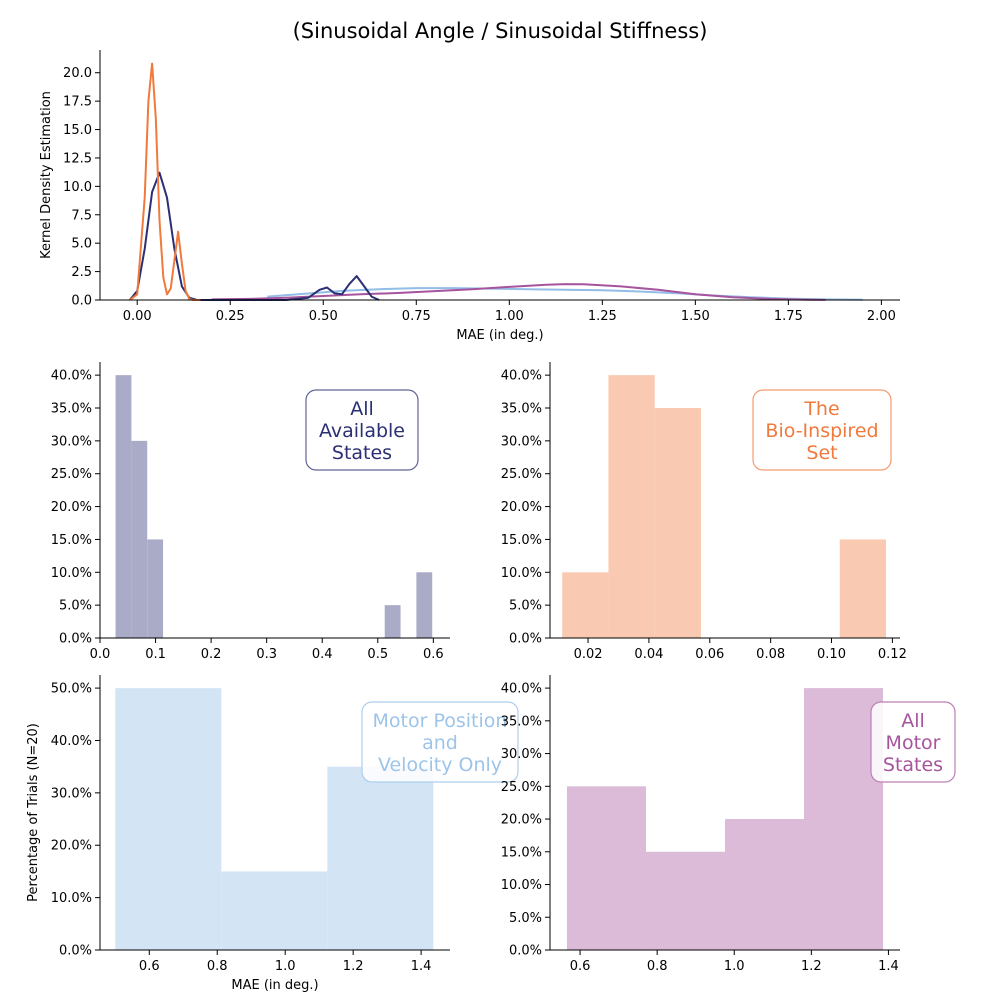  I want to click on x-tick-label: 0.1, so click(155, 654).